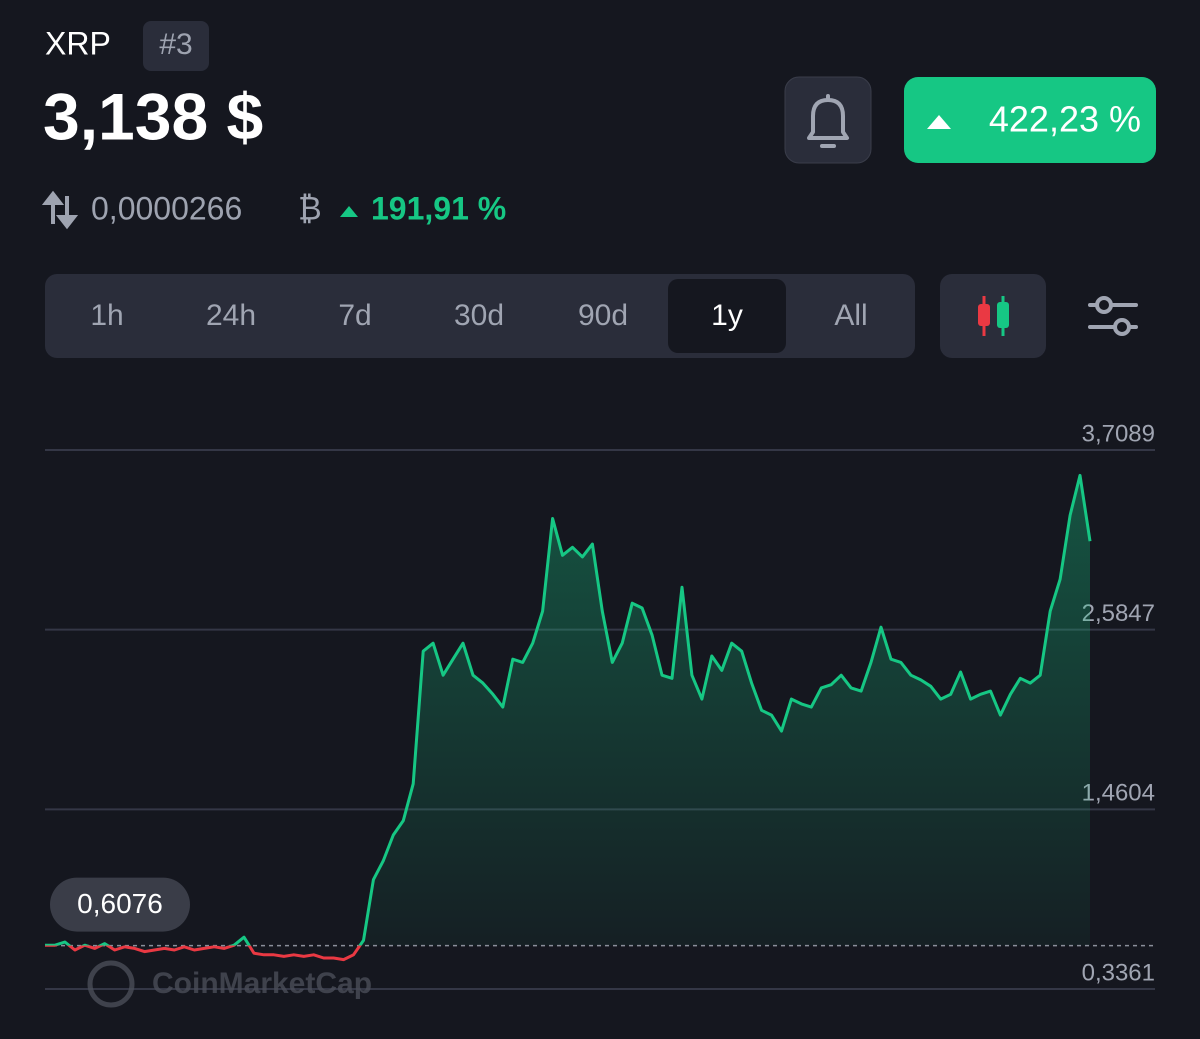  I want to click on tab: 90d, so click(603, 315).